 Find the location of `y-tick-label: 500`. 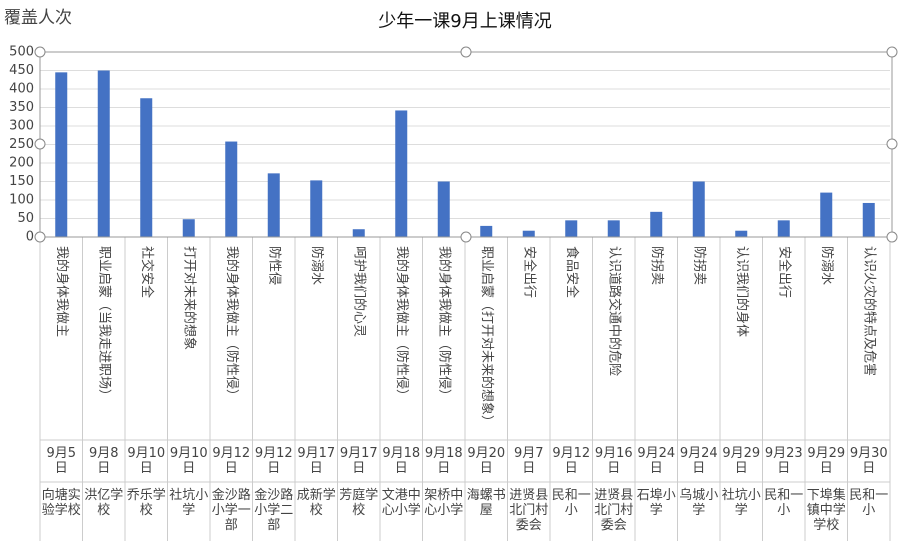

y-tick-label: 500 is located at coordinates (21, 52).